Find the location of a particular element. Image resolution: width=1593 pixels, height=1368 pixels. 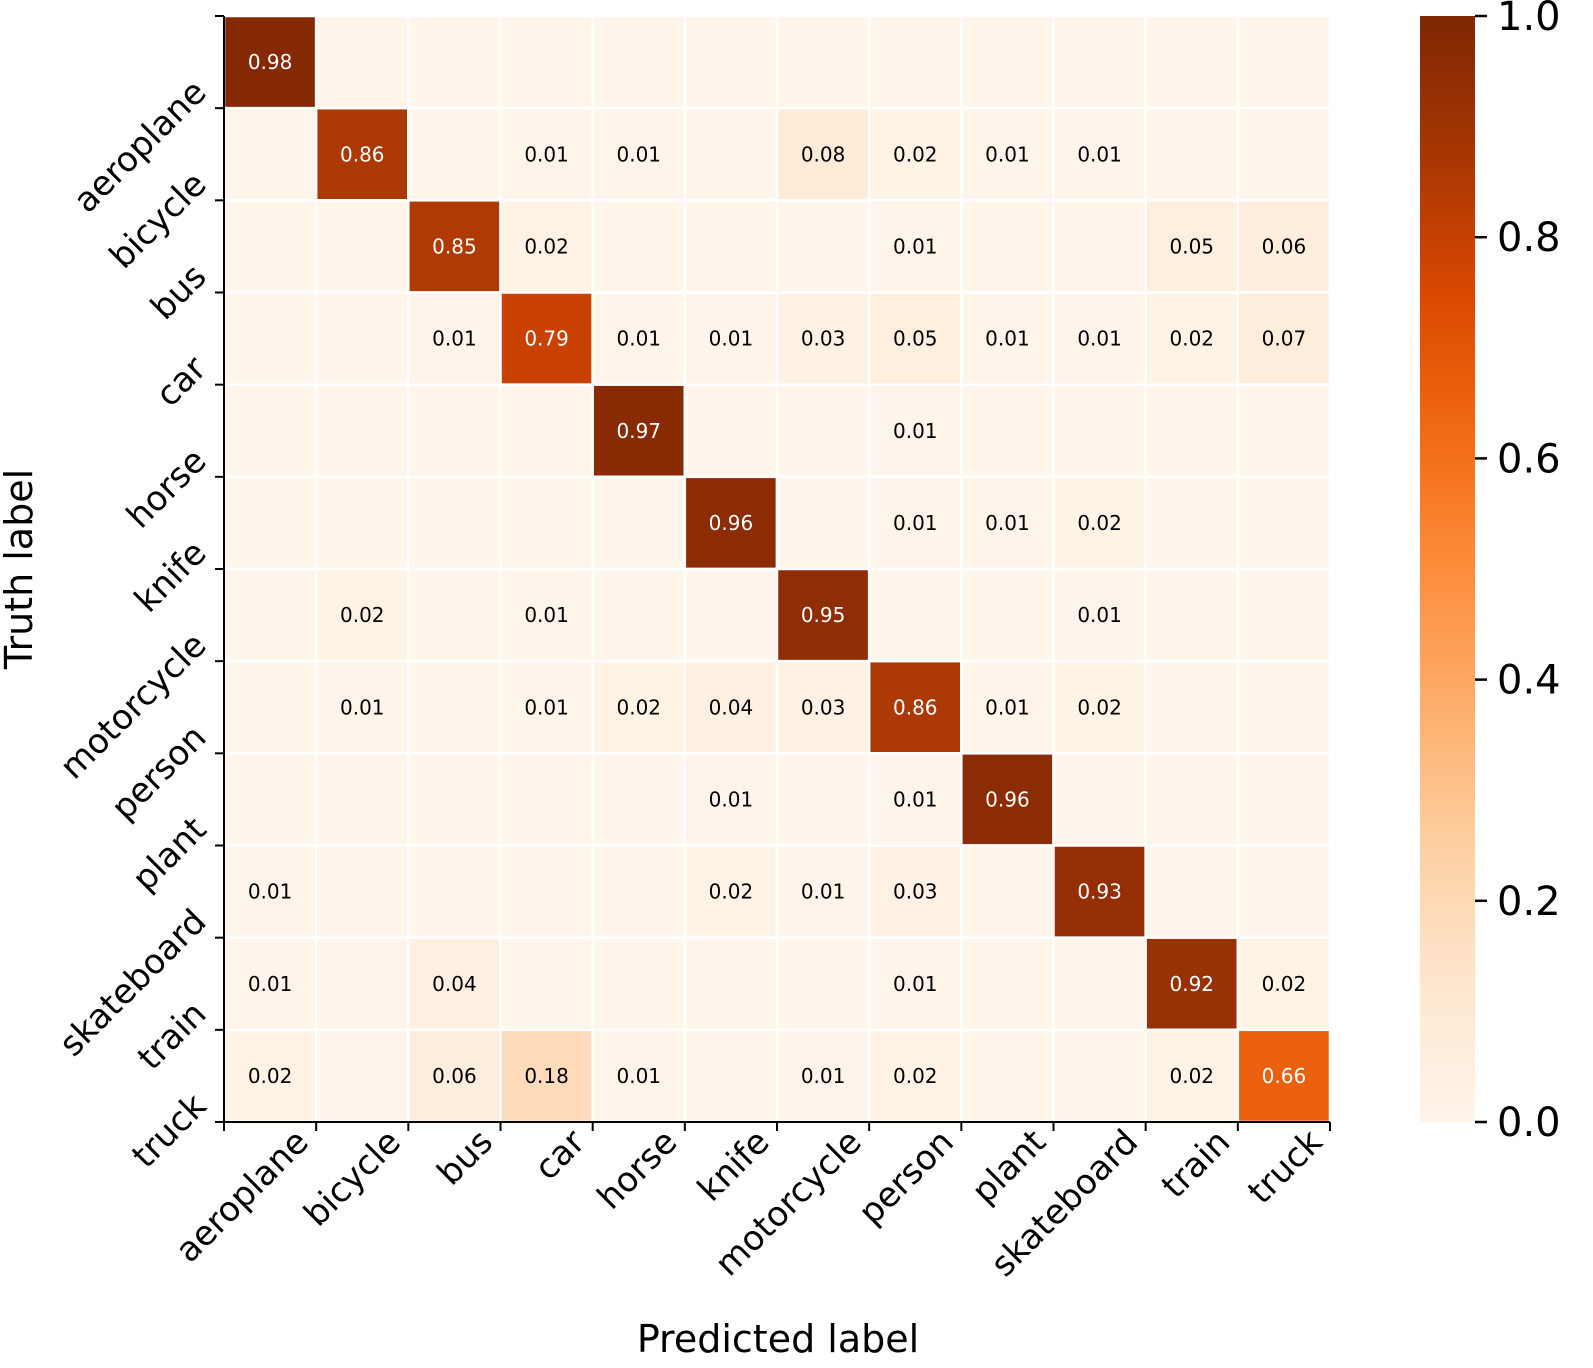

y-tick-label: horse is located at coordinates (166, 488).